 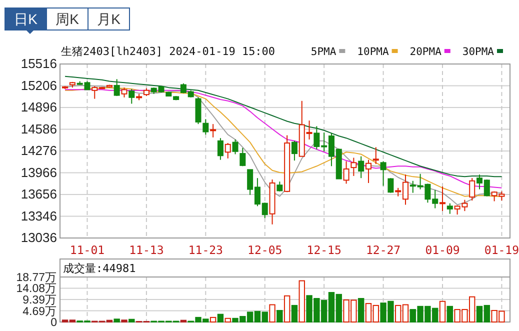 I want to click on x-tick-label: 11-23, so click(x=206, y=250).